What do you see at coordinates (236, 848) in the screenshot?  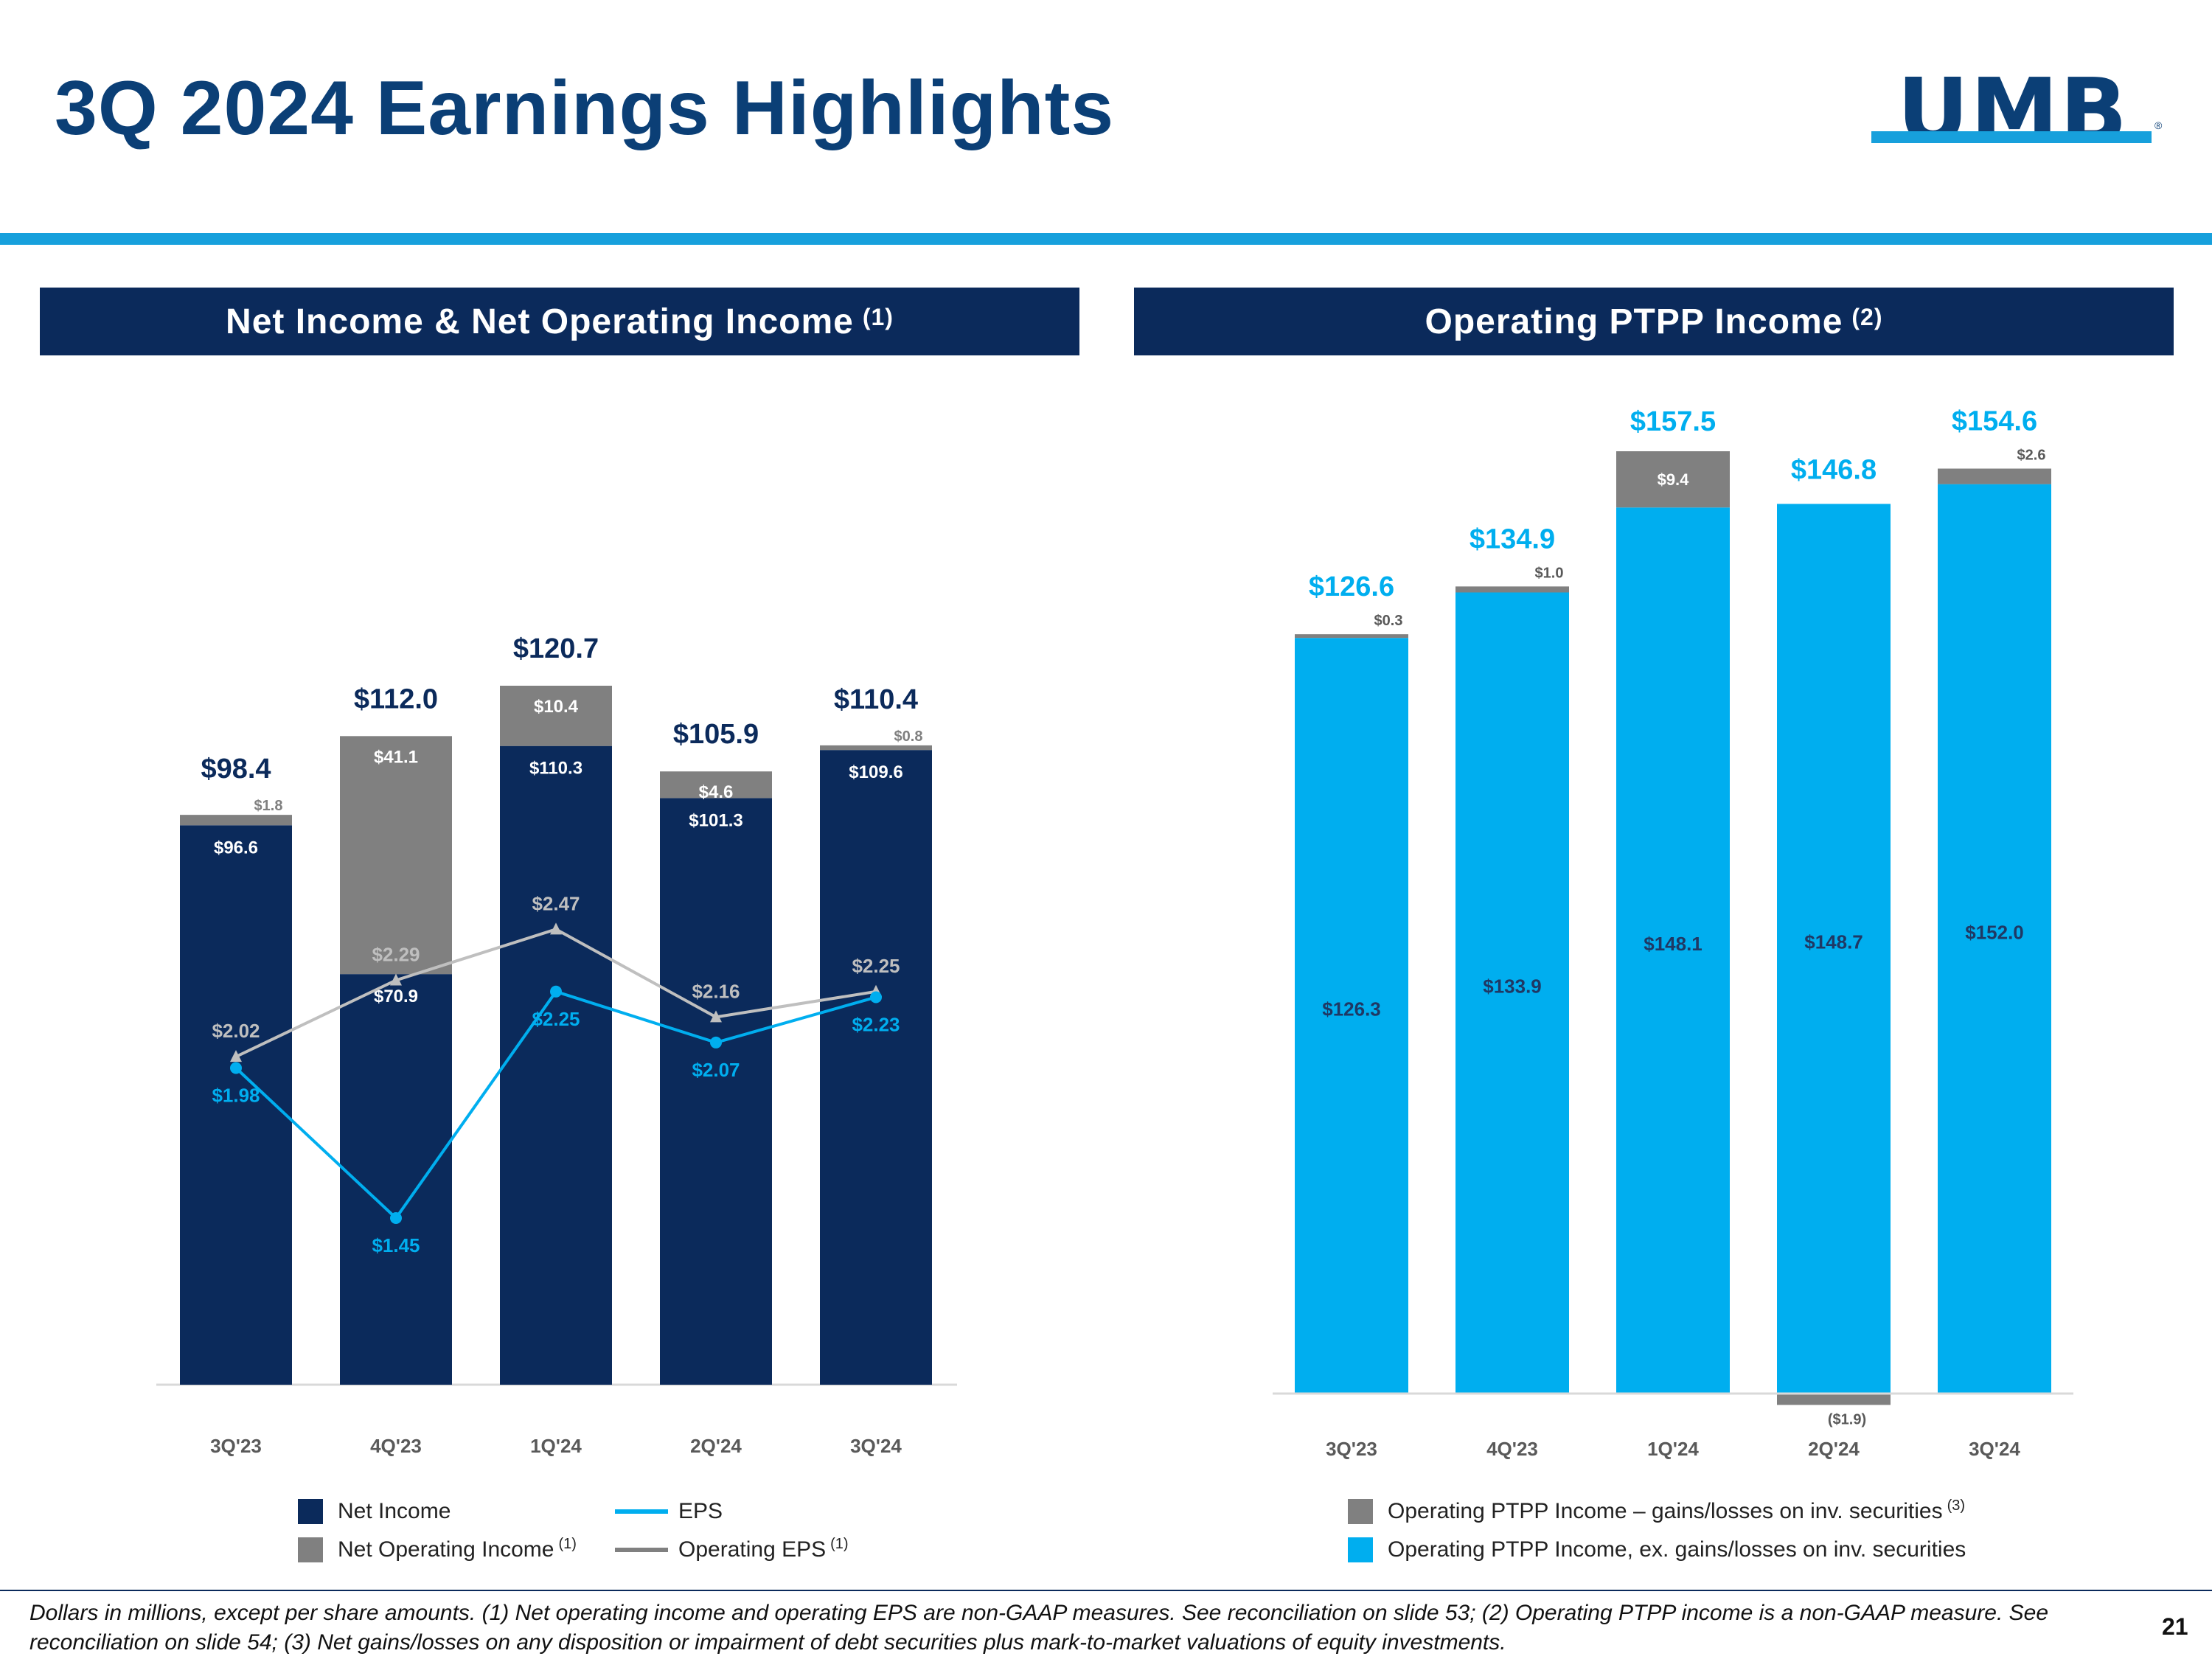 I see `net-income-data-label: $96.6` at bounding box center [236, 848].